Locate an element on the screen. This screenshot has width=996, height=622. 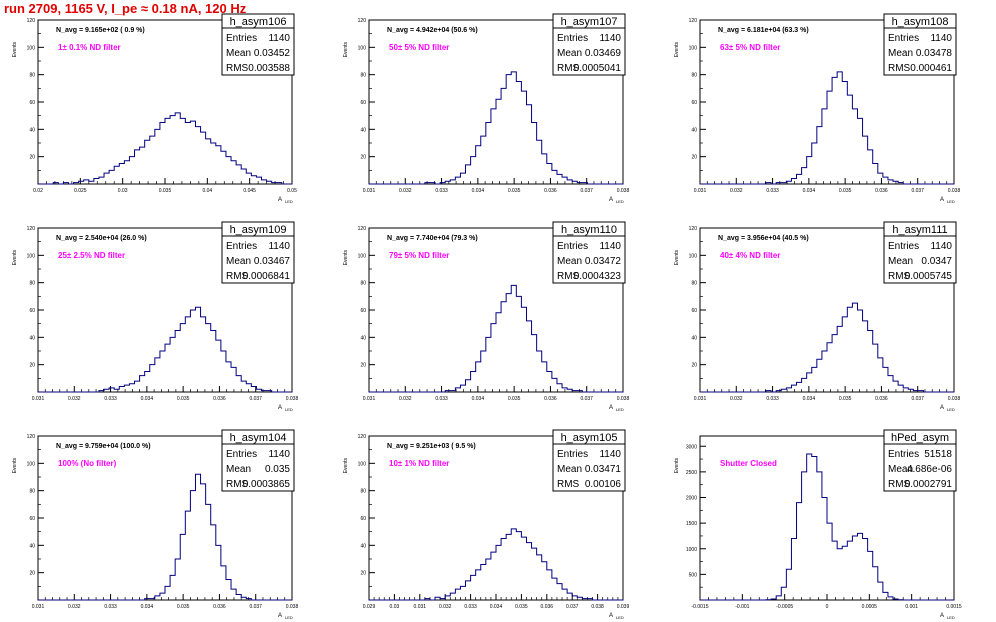
histogram-name: h_asym104 is located at coordinates (258, 438).